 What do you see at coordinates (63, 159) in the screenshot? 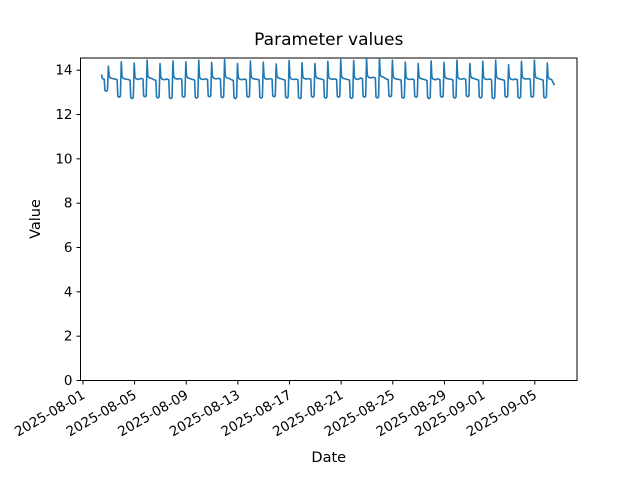
I see `y-tick-label: 10` at bounding box center [63, 159].